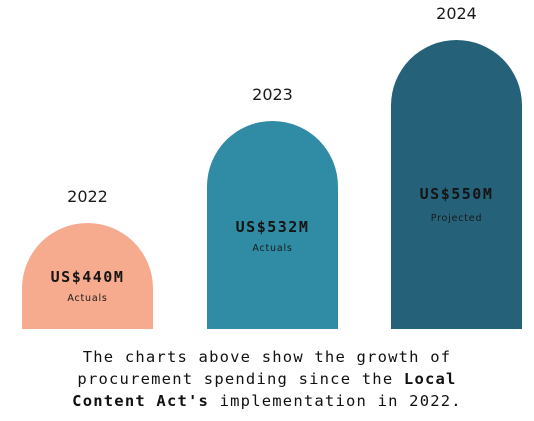 This screenshot has height=421, width=534. I want to click on year-label-2023: 2023, so click(272, 94).